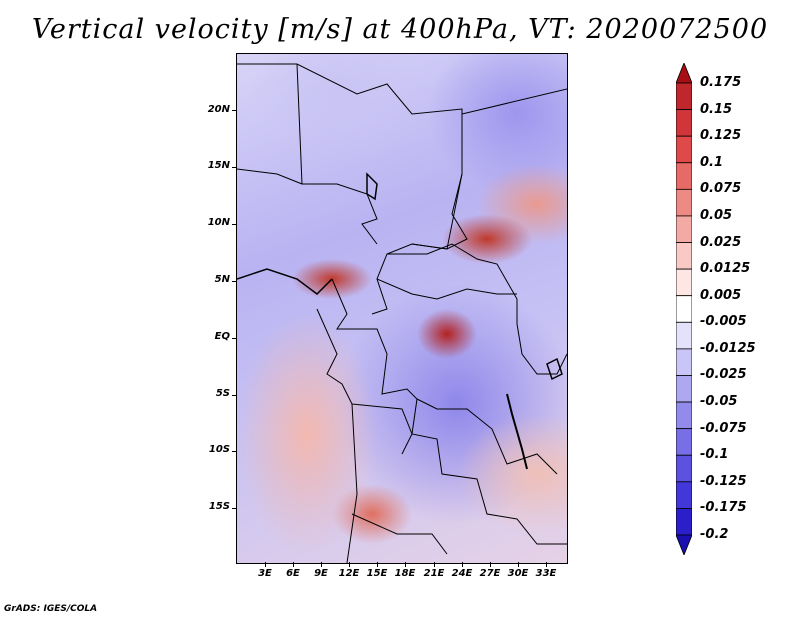 The image size is (800, 618). What do you see at coordinates (222, 279) in the screenshot?
I see `lat-label: 5N` at bounding box center [222, 279].